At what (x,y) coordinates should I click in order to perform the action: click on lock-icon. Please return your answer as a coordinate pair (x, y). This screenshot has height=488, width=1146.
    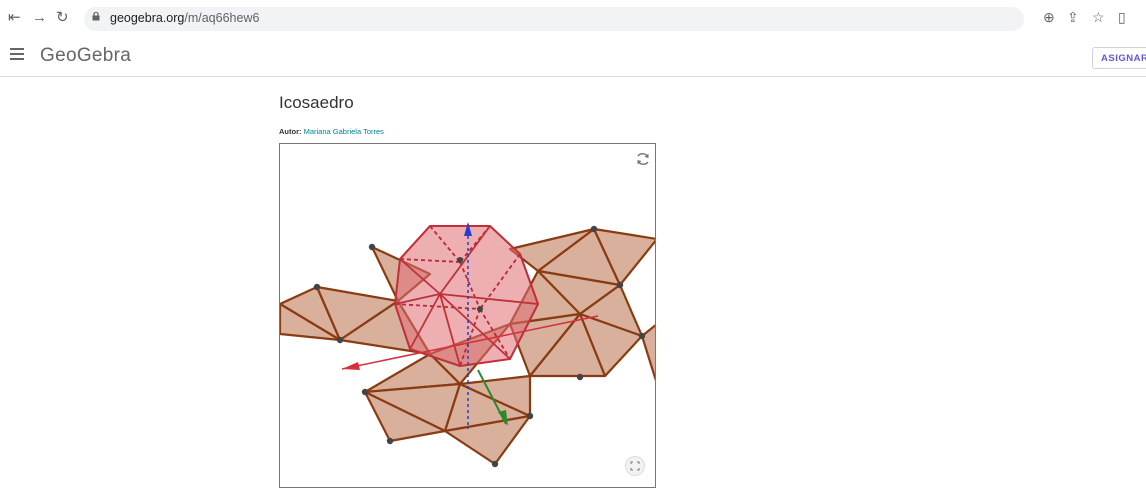
    Looking at the image, I should click on (96, 16).